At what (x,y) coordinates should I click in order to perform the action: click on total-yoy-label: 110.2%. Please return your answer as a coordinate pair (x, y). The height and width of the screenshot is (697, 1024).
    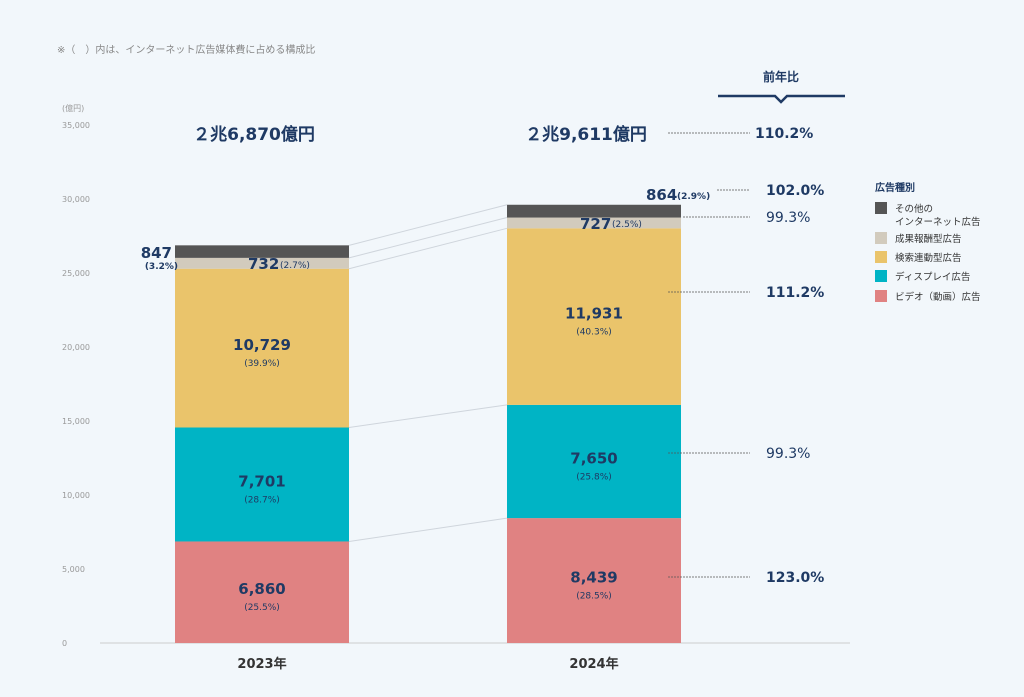
    Looking at the image, I should click on (784, 134).